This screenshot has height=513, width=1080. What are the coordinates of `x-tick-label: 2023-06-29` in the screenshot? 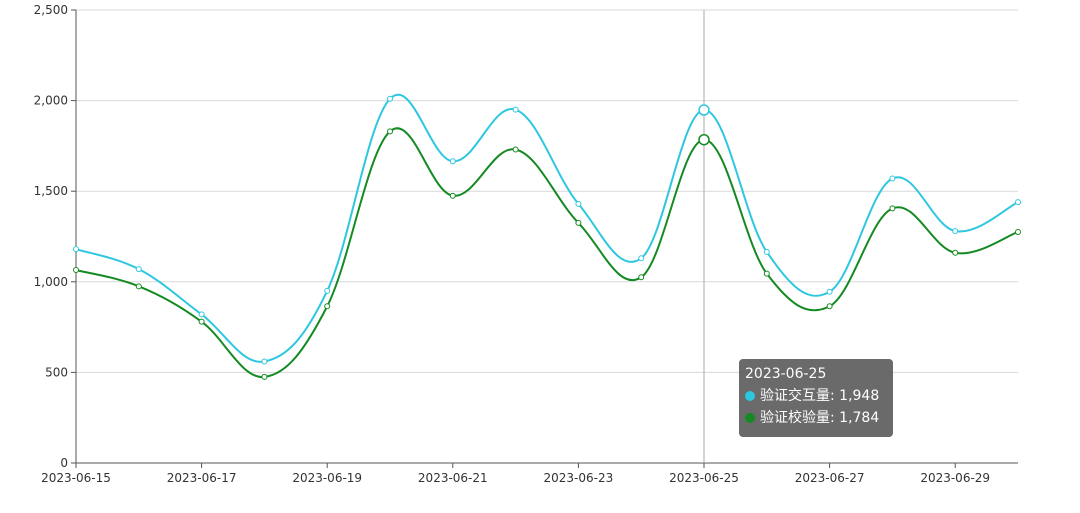 It's located at (955, 478).